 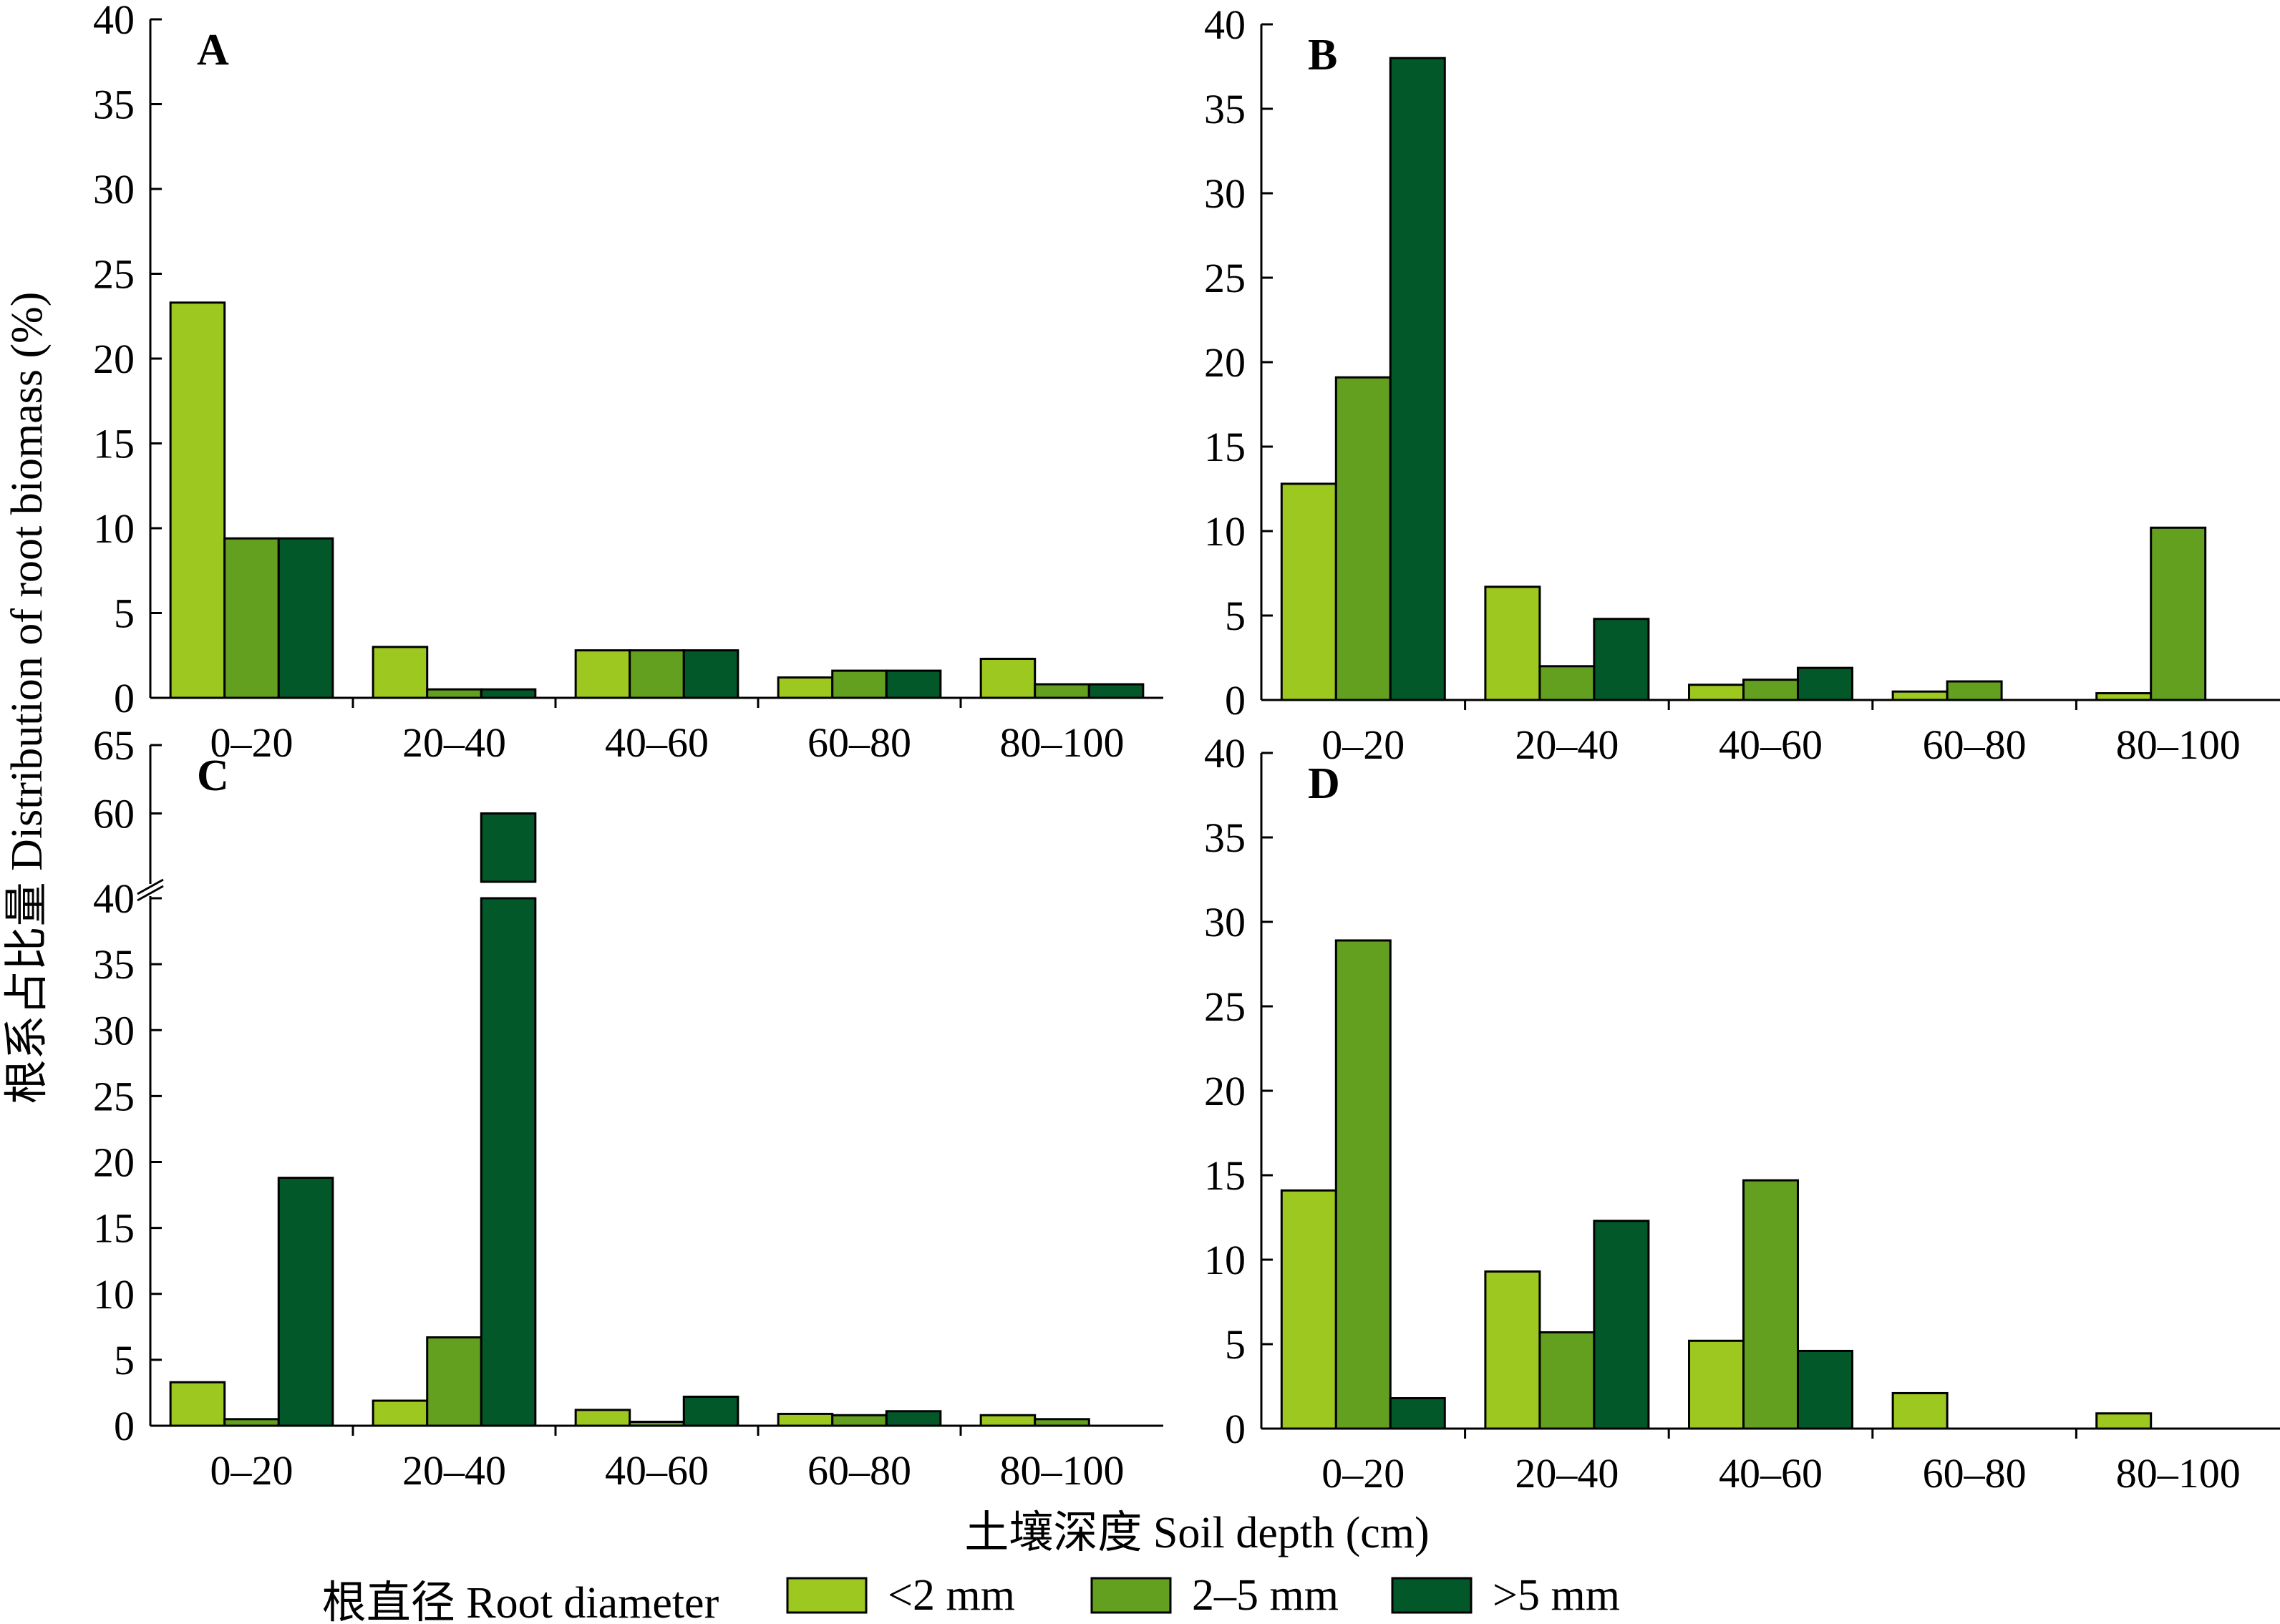 I want to click on y-tick-label: 60, so click(x=114, y=814).